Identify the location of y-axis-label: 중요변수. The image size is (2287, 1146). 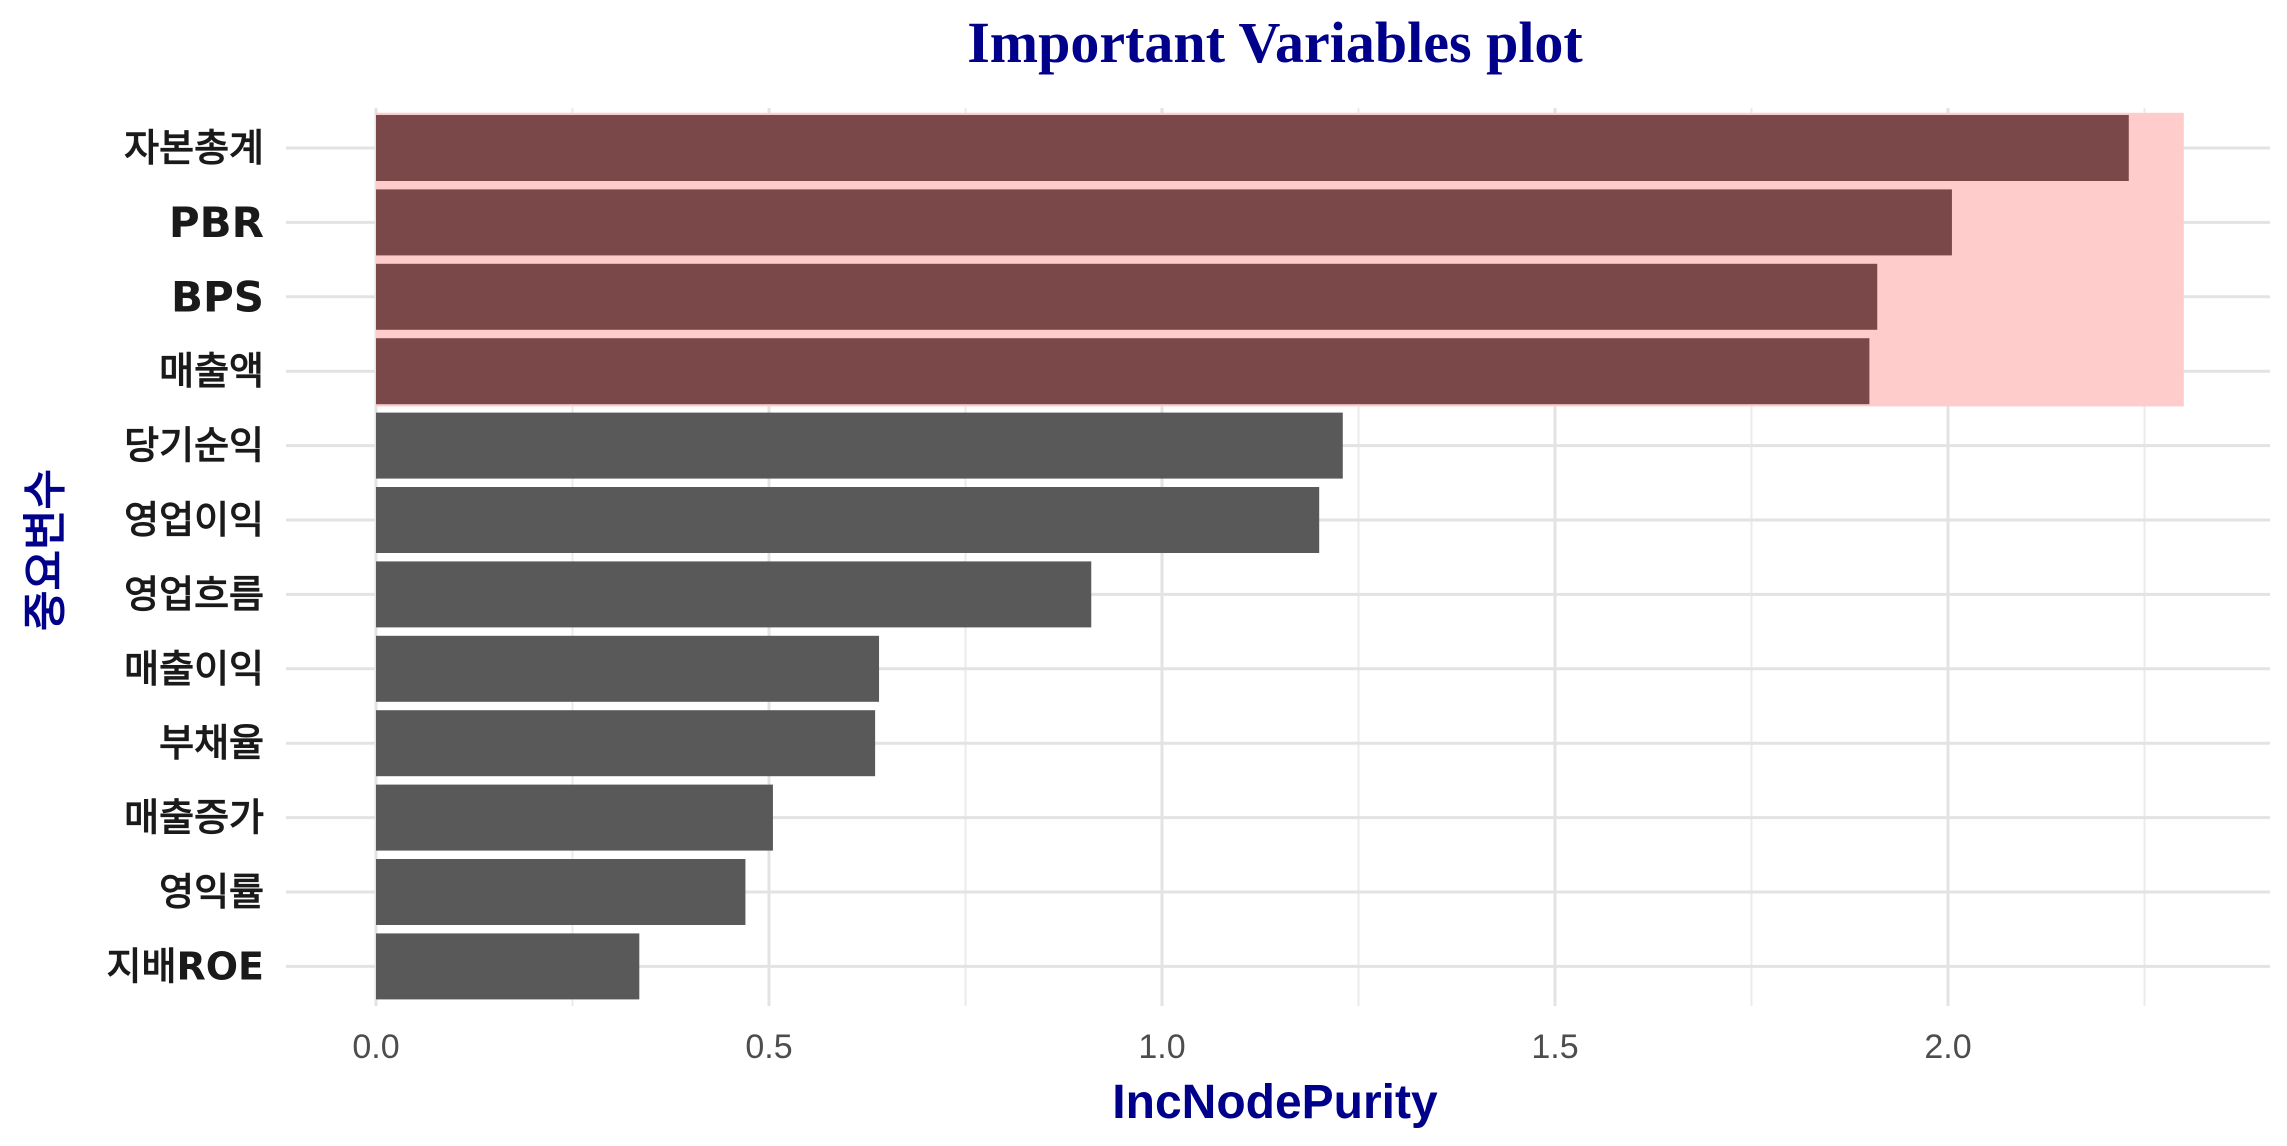
(45, 550).